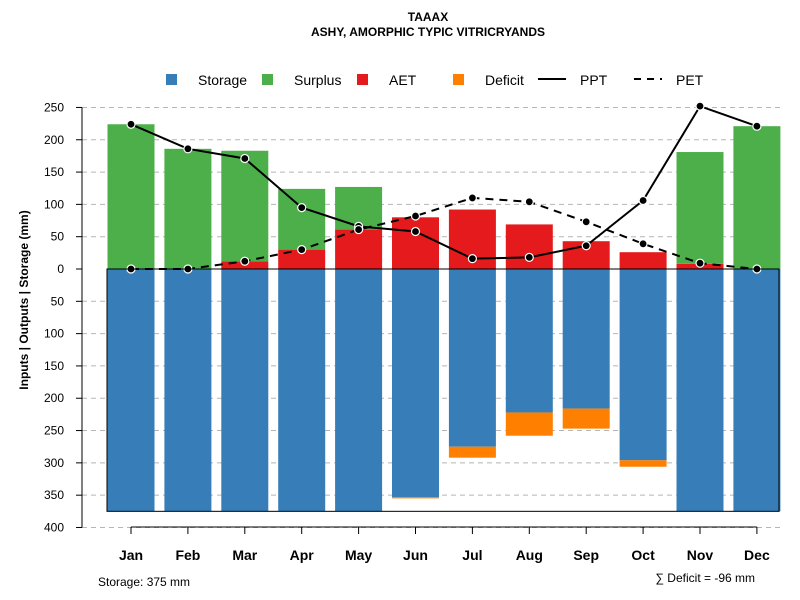  What do you see at coordinates (705, 578) in the screenshot?
I see `deficit-note: ∑ Deficit = -96 mm` at bounding box center [705, 578].